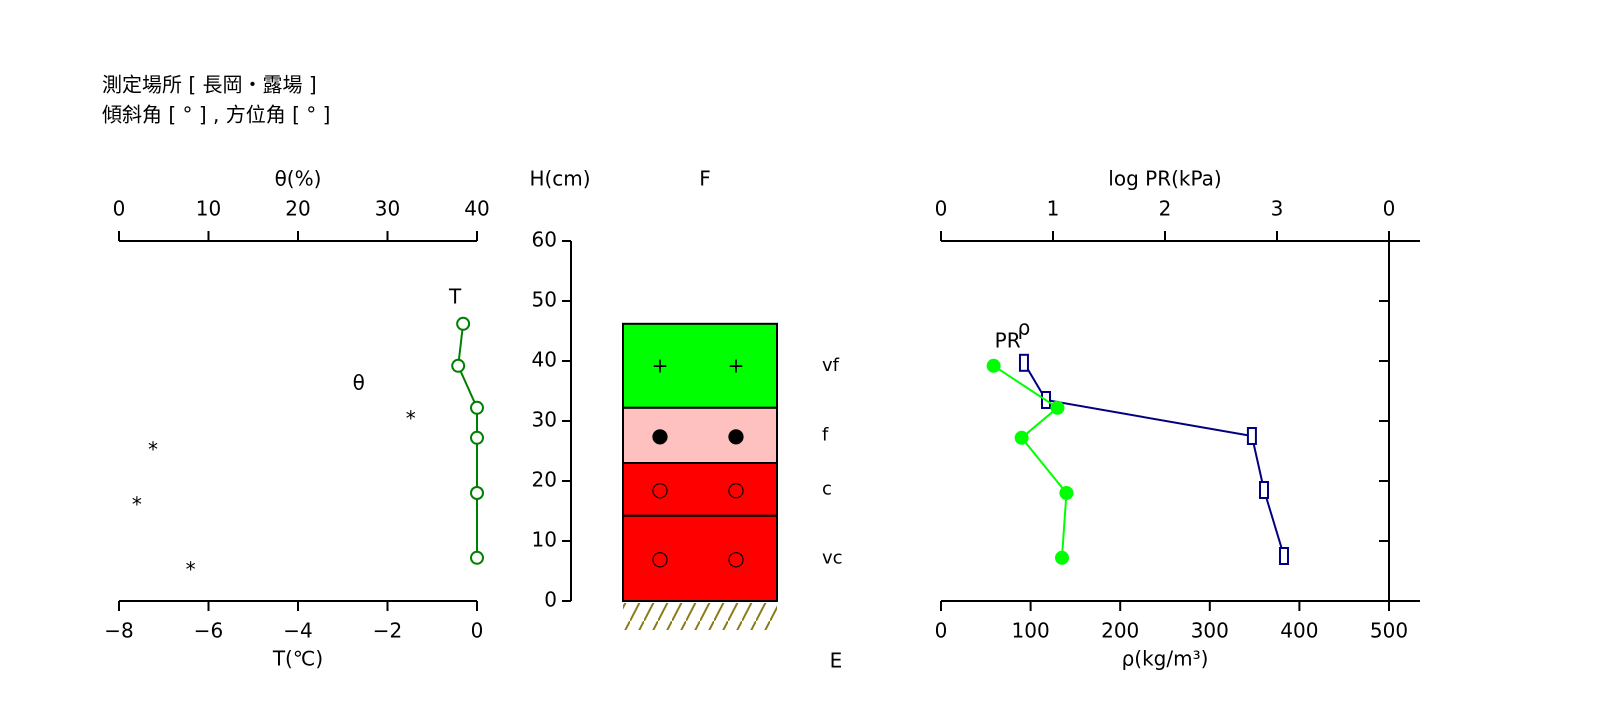 The height and width of the screenshot is (723, 1600). What do you see at coordinates (216, 115) in the screenshot?
I see `title-line: 傾斜角 [ ° ] , 方位角 [ ° ]` at bounding box center [216, 115].